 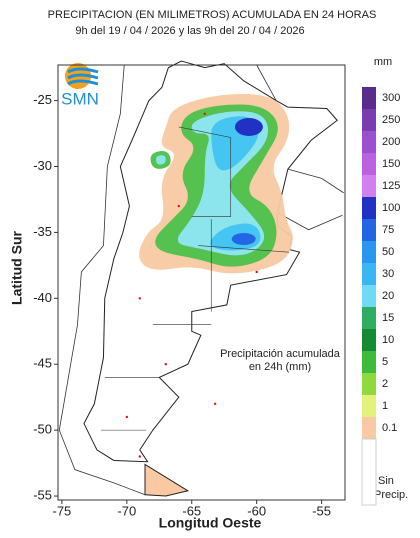 I want to click on logo: SMN, so click(x=80, y=85).